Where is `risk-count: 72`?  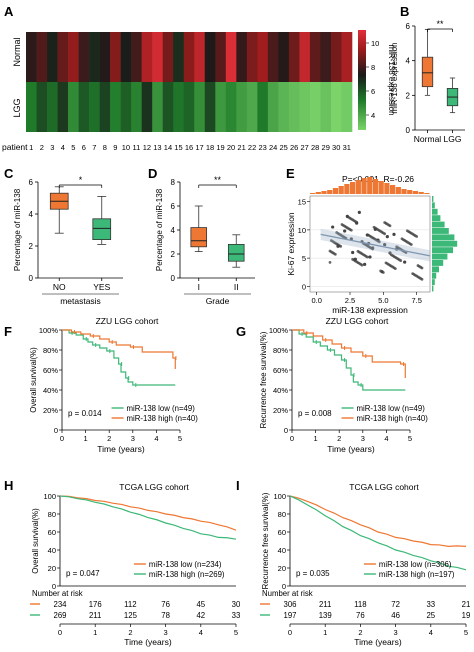 risk-count: 72 is located at coordinates (395, 604).